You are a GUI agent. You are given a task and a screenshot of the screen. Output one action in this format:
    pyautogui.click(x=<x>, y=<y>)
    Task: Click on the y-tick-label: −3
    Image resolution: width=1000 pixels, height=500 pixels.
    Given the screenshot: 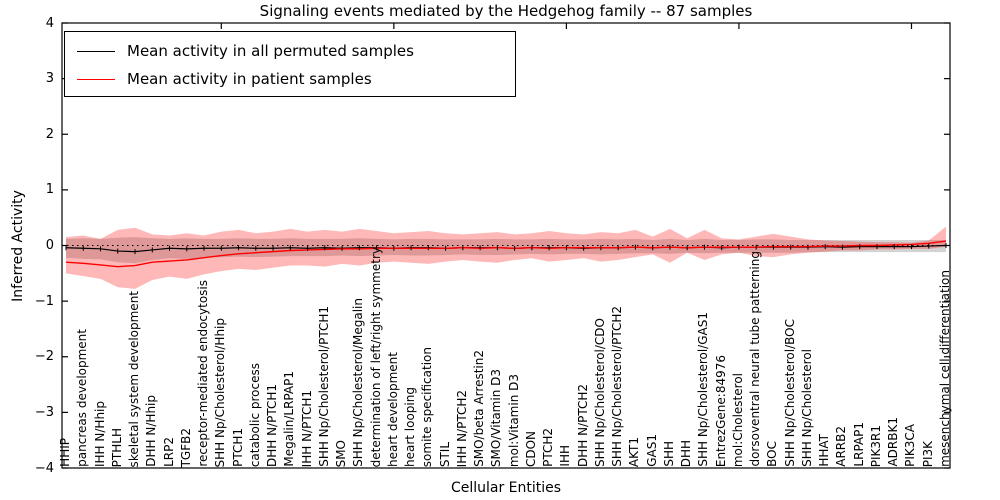 What is the action you would take?
    pyautogui.click(x=44, y=412)
    